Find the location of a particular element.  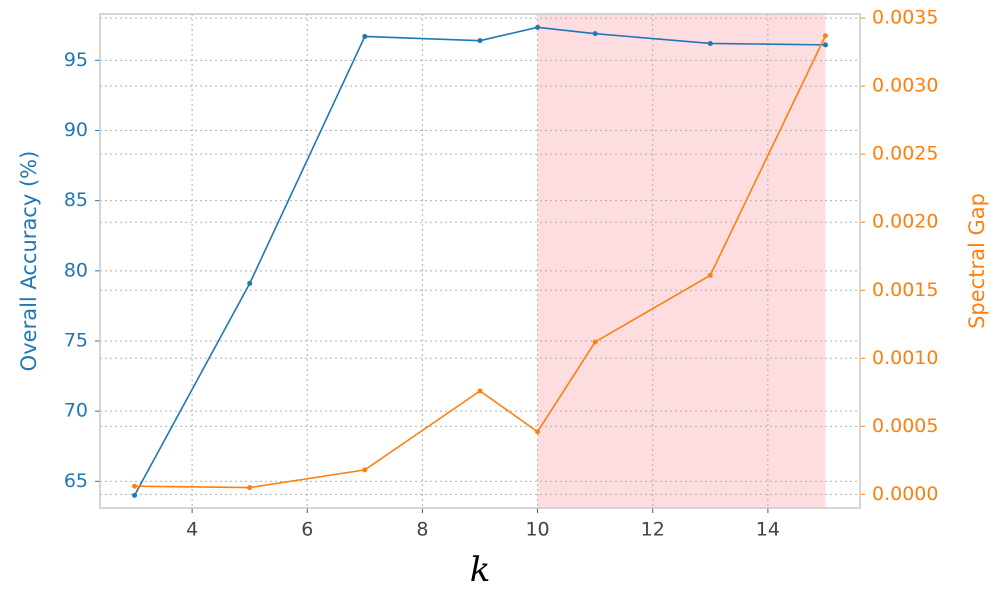

y2-tick-label: 0.0010 is located at coordinates (905, 358).